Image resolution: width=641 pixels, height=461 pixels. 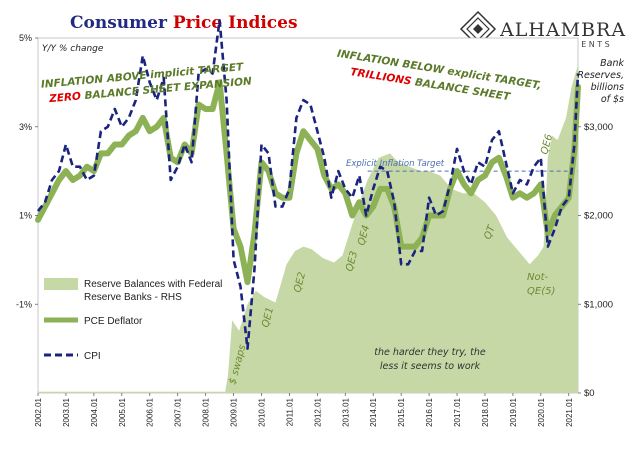 What do you see at coordinates (66, 411) in the screenshot?
I see `x-tick-label: 2003.01` at bounding box center [66, 411].